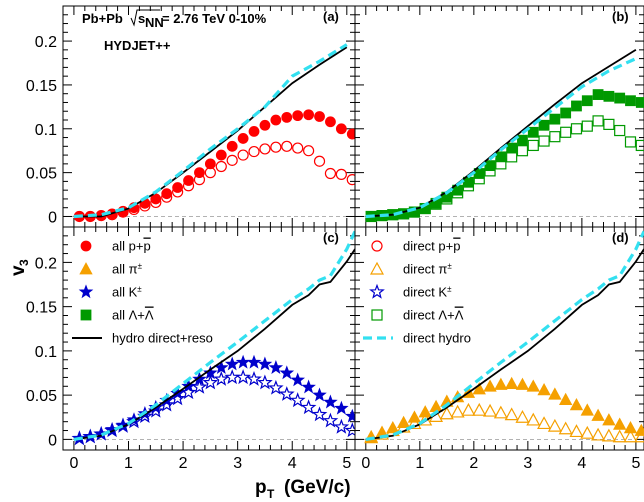  Describe the element at coordinates (137, 45) in the screenshot. I see `model-label: HYDJET++` at that location.